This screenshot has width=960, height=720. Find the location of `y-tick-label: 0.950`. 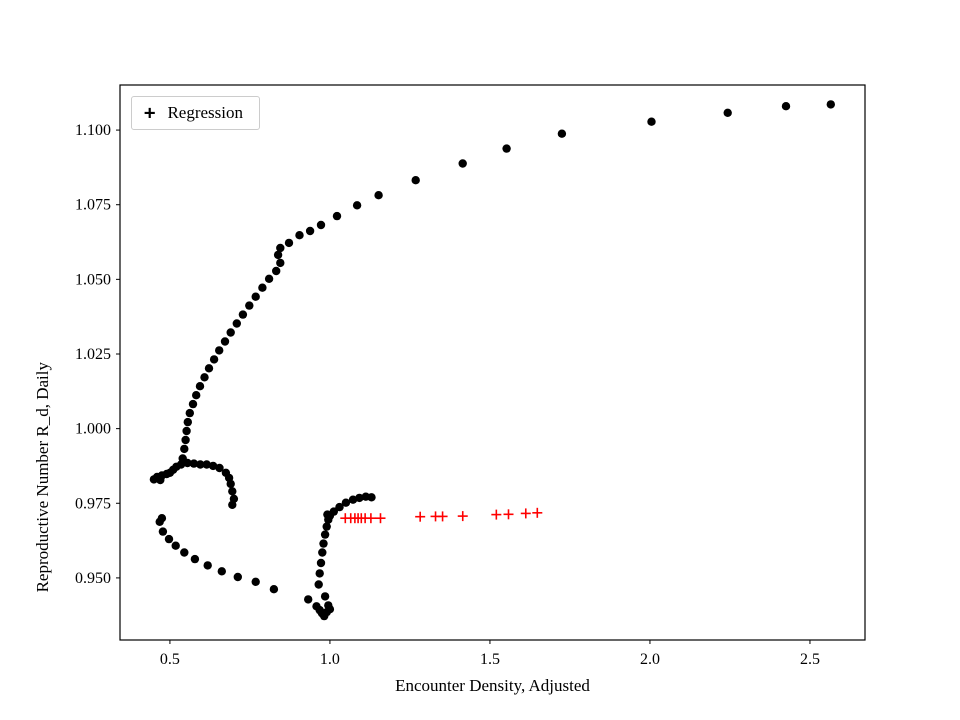

y-tick-label: 0.950 is located at coordinates (93, 578).